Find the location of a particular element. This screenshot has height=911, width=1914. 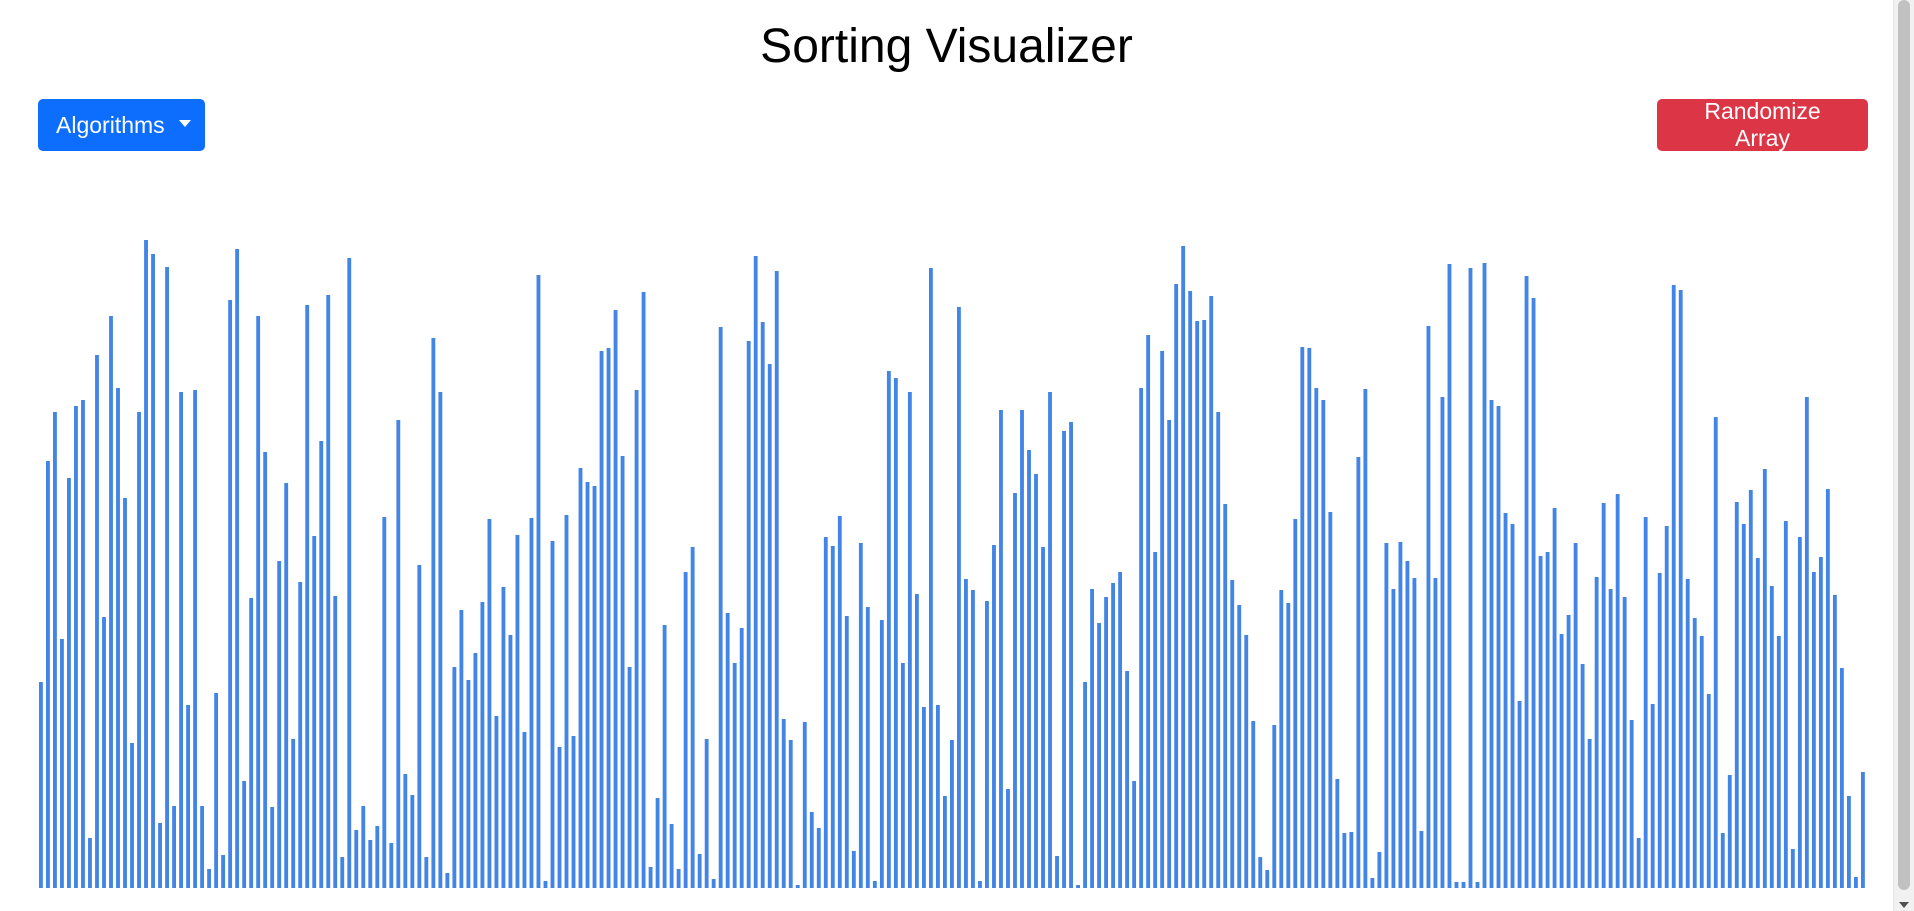

randomize-array-button: Randomize Array is located at coordinates (1762, 124).